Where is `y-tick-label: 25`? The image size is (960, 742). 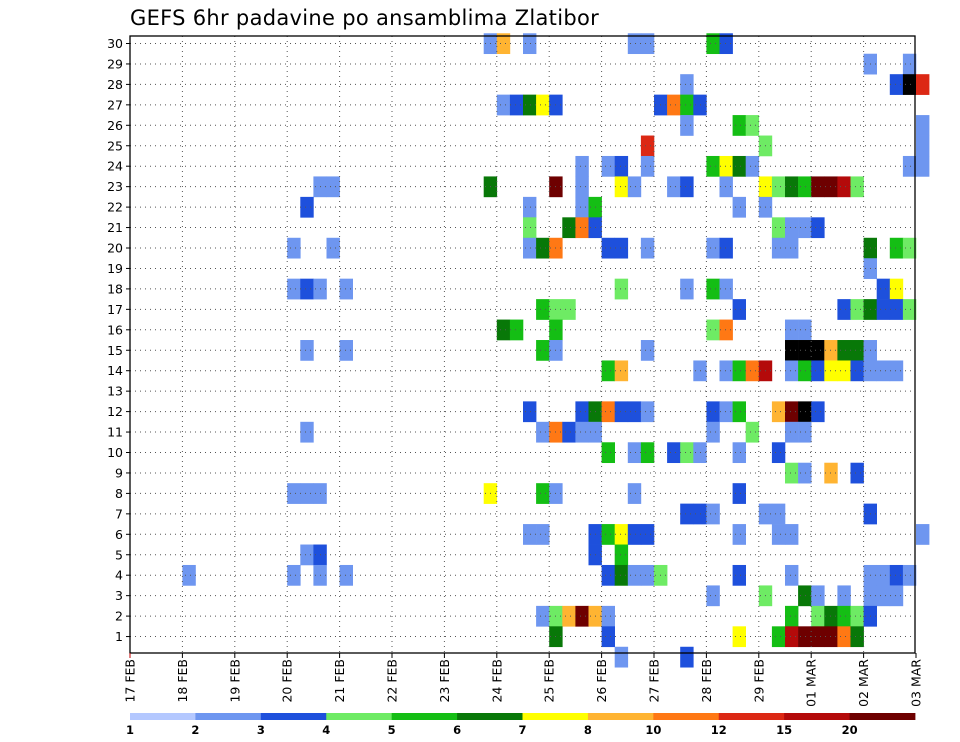 y-tick-label: 25 is located at coordinates (115, 145).